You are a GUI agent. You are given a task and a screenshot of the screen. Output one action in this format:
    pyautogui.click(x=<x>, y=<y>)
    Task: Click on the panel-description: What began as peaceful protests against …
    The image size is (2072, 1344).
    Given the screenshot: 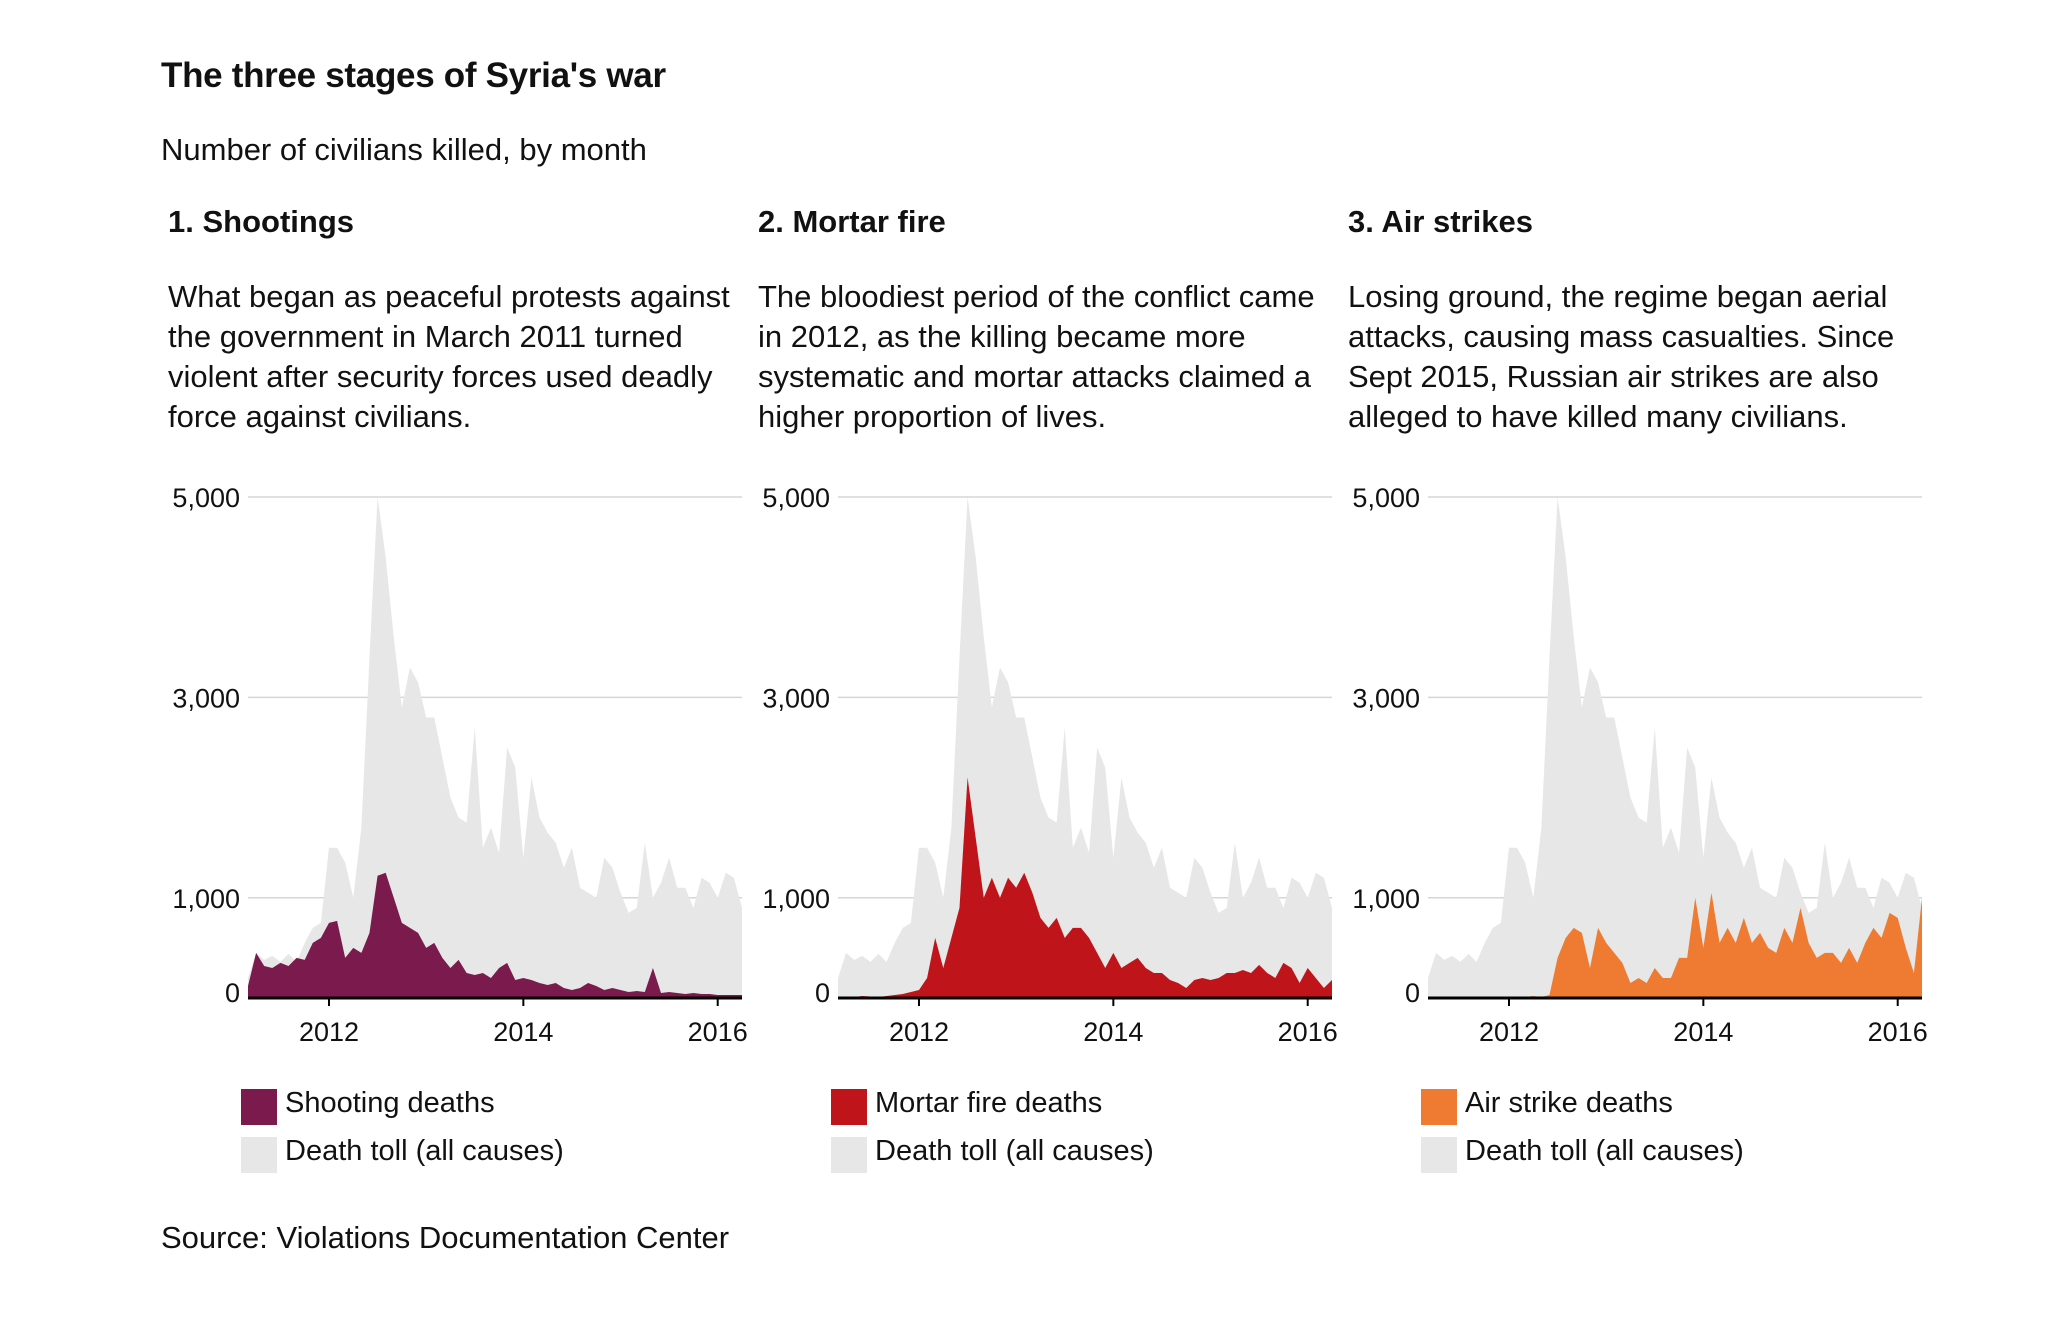 What is the action you would take?
    pyautogui.click(x=449, y=356)
    